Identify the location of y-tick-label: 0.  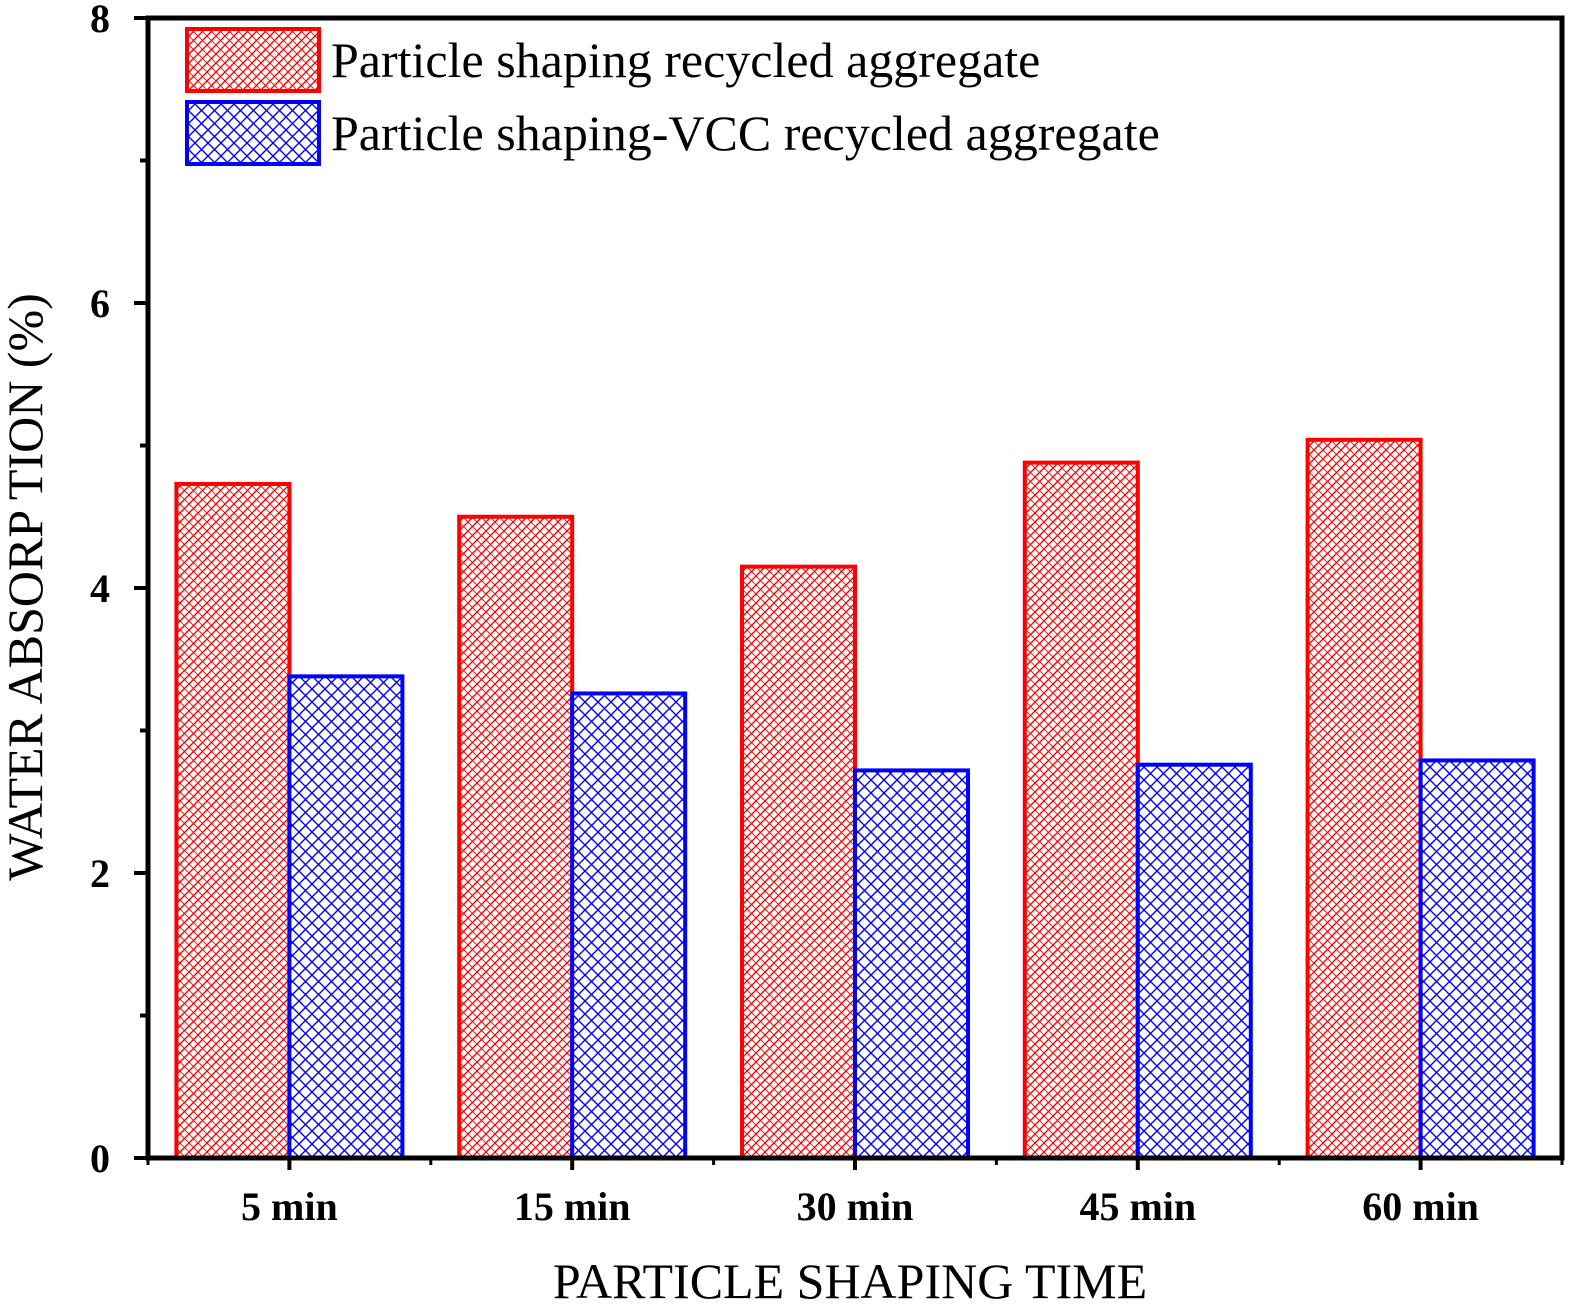
(100, 1158).